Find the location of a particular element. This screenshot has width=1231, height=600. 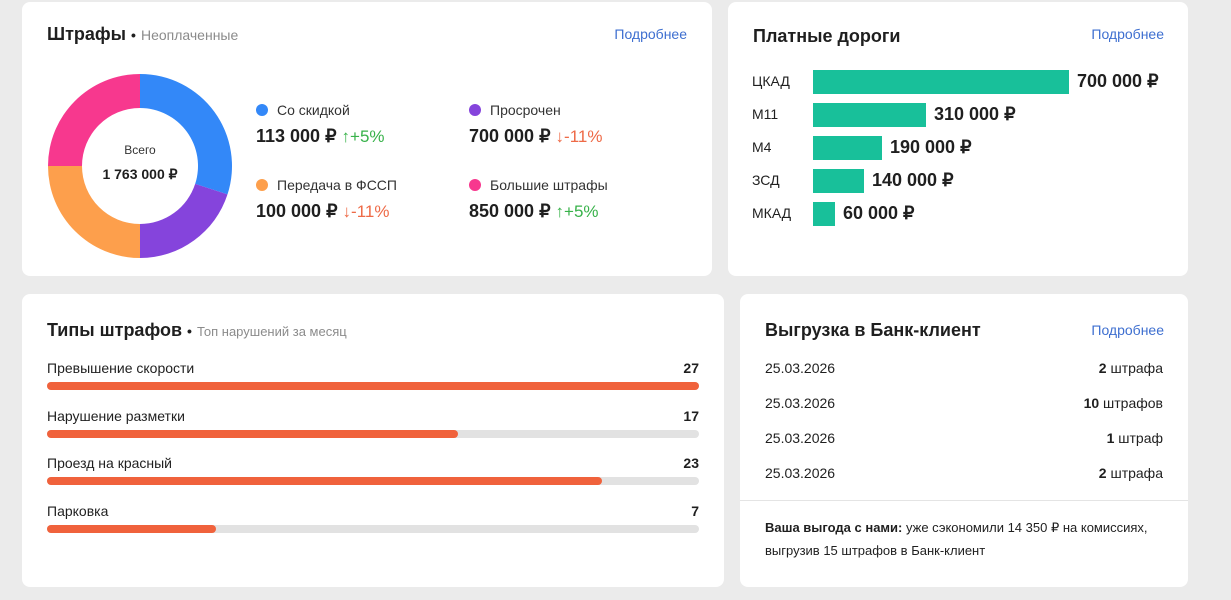

fine-type-name: Парковка is located at coordinates (78, 510).